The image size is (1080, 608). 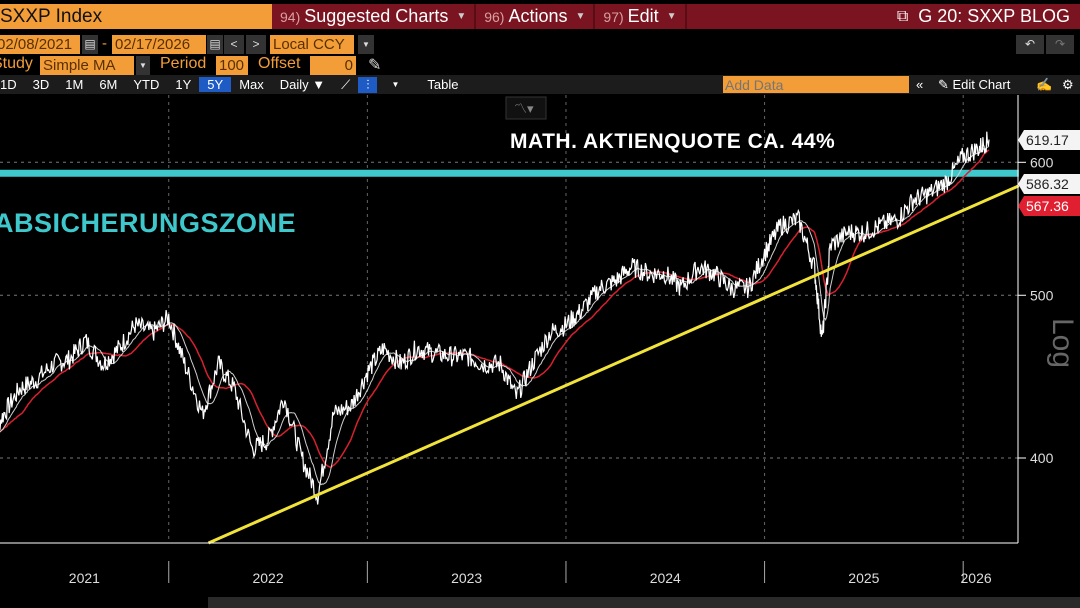 What do you see at coordinates (74, 84) in the screenshot?
I see `period-1m: 1M` at bounding box center [74, 84].